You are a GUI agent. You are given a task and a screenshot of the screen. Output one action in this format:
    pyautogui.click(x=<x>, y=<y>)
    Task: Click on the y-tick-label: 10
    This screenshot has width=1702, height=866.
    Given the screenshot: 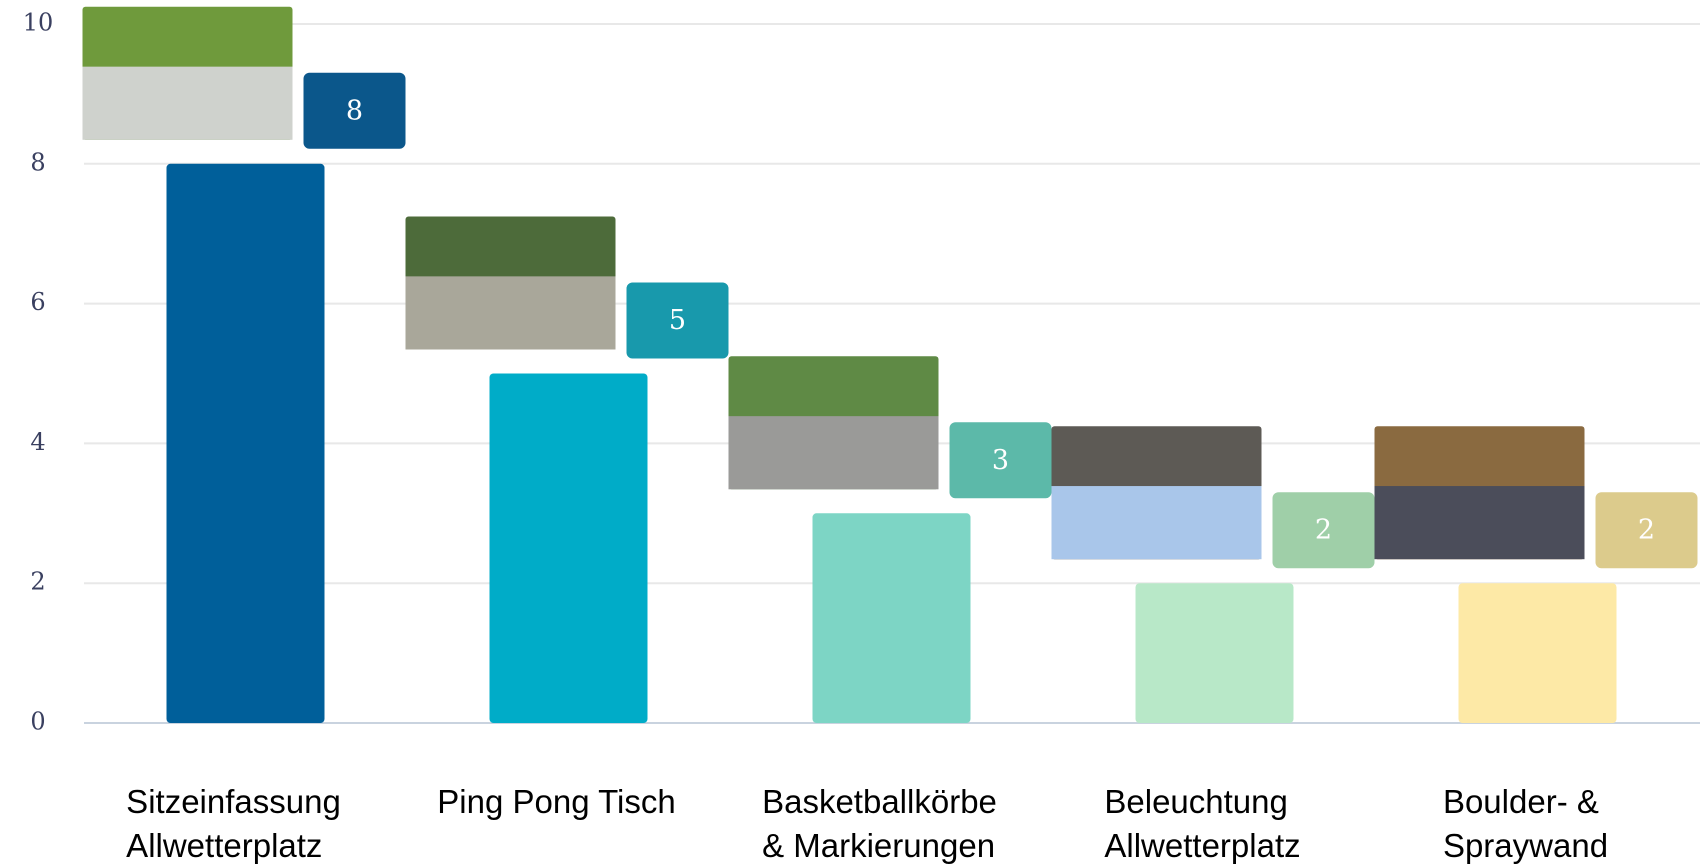 What is the action you would take?
    pyautogui.click(x=38, y=23)
    